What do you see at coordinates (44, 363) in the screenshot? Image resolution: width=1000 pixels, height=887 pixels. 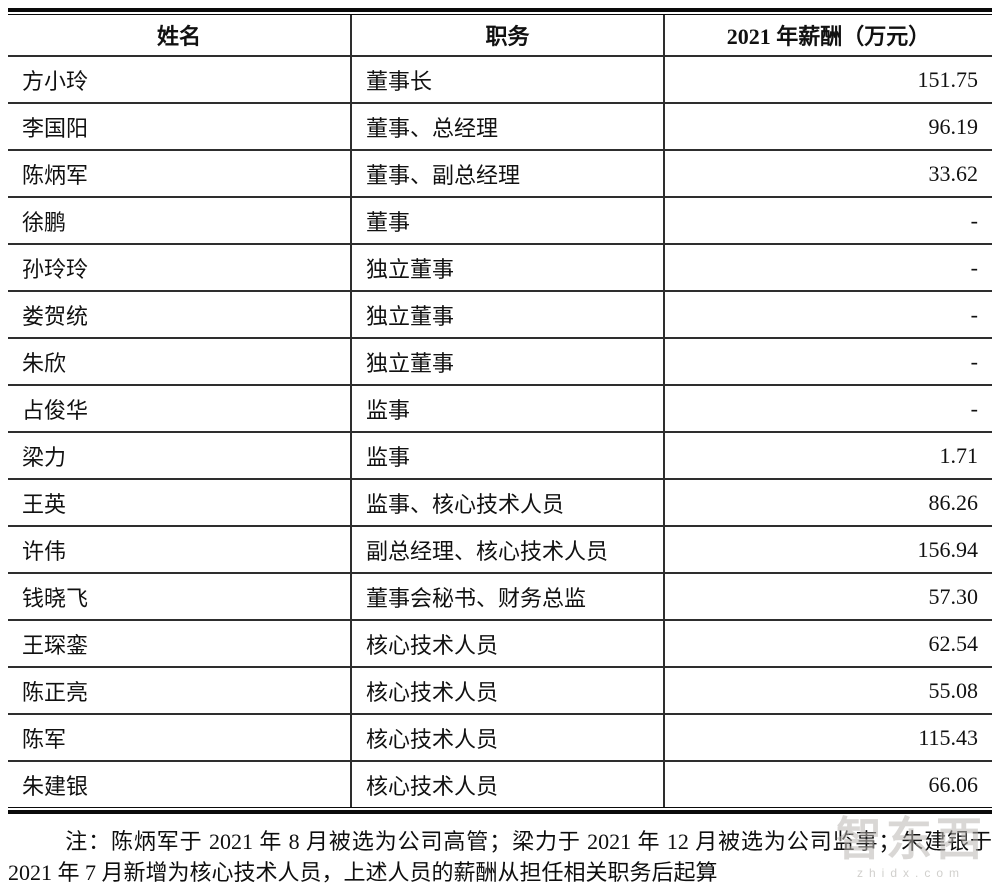 I see `name-cell: 朱欣` at bounding box center [44, 363].